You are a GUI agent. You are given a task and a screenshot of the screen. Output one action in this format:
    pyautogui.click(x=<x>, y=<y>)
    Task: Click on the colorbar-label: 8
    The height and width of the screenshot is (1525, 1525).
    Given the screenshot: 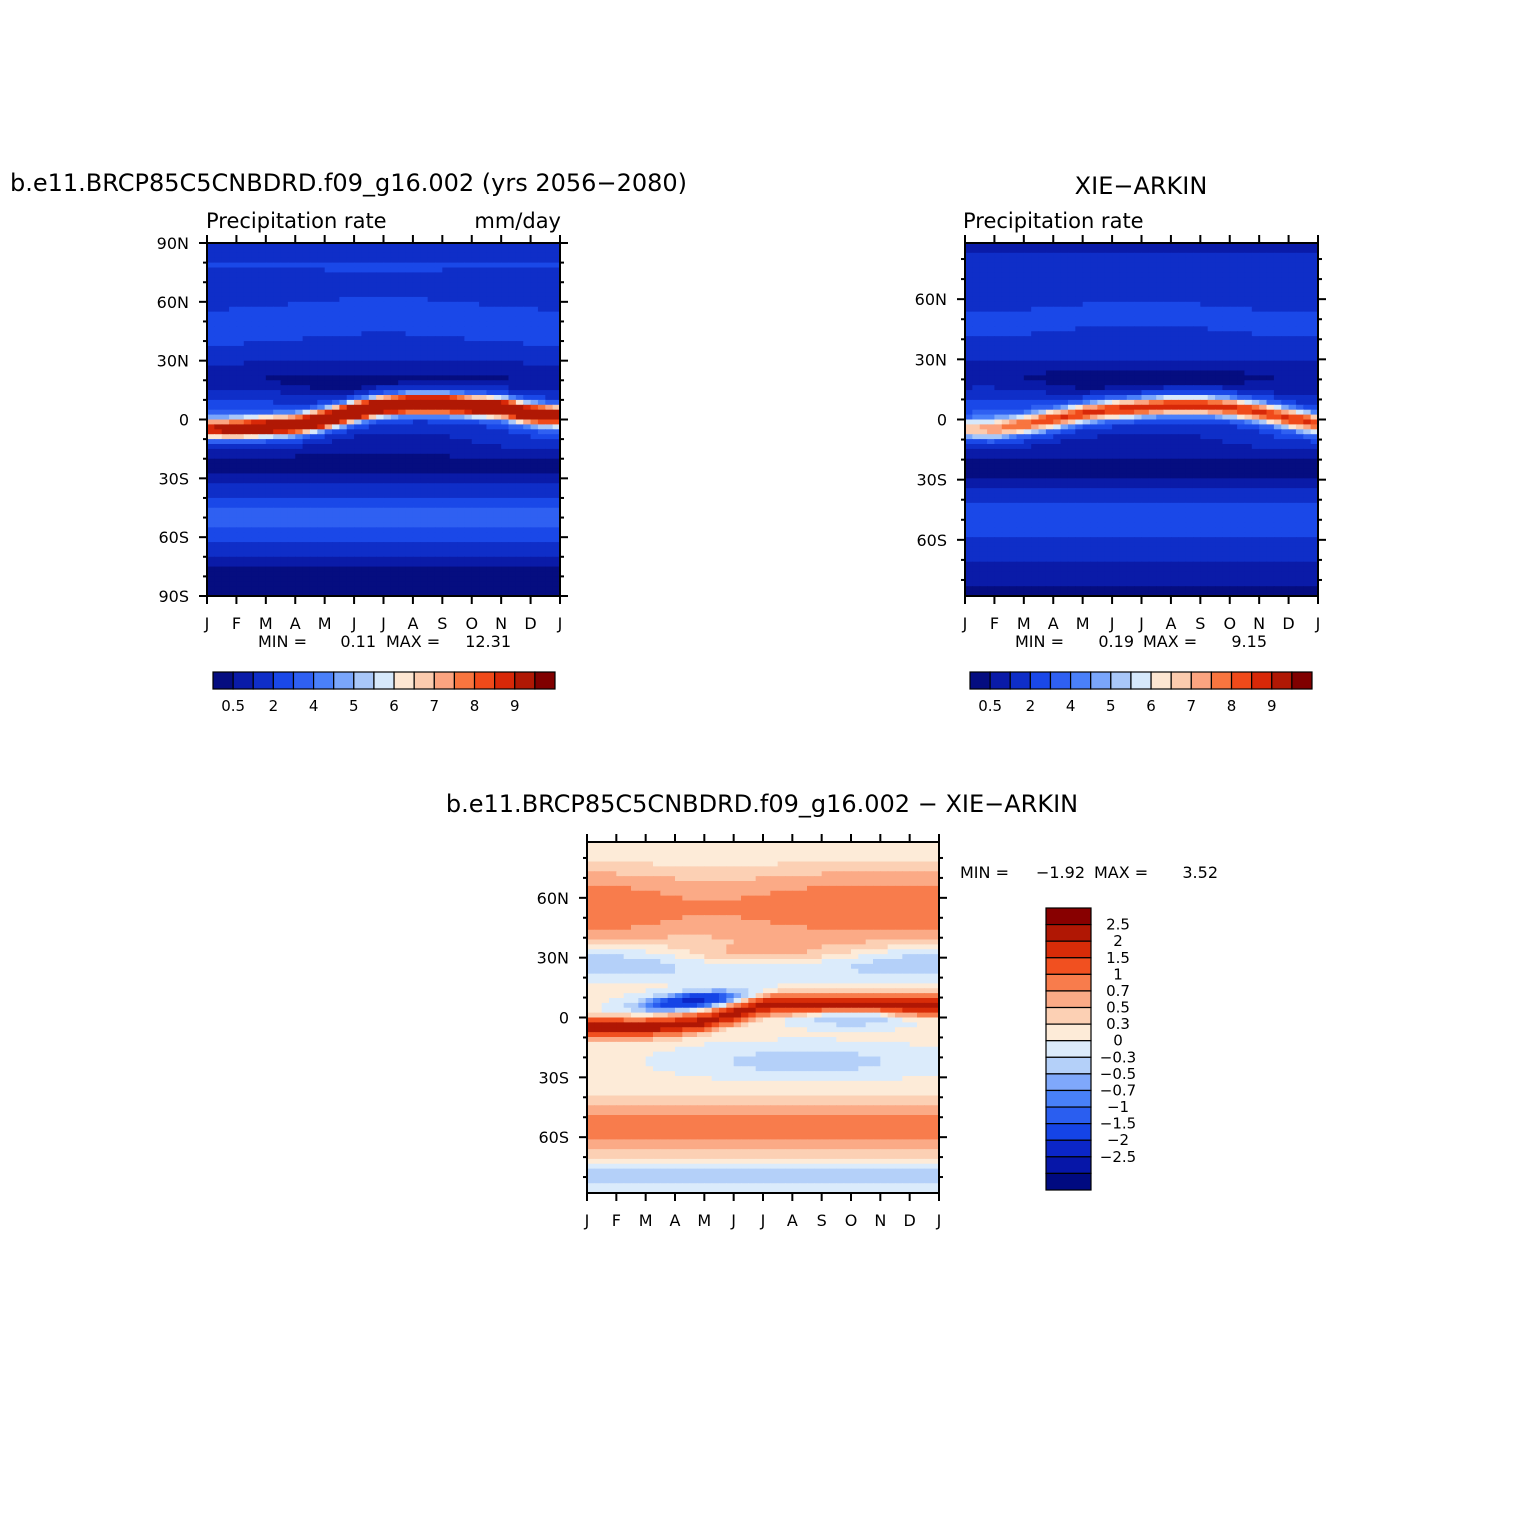 What is the action you would take?
    pyautogui.click(x=475, y=706)
    